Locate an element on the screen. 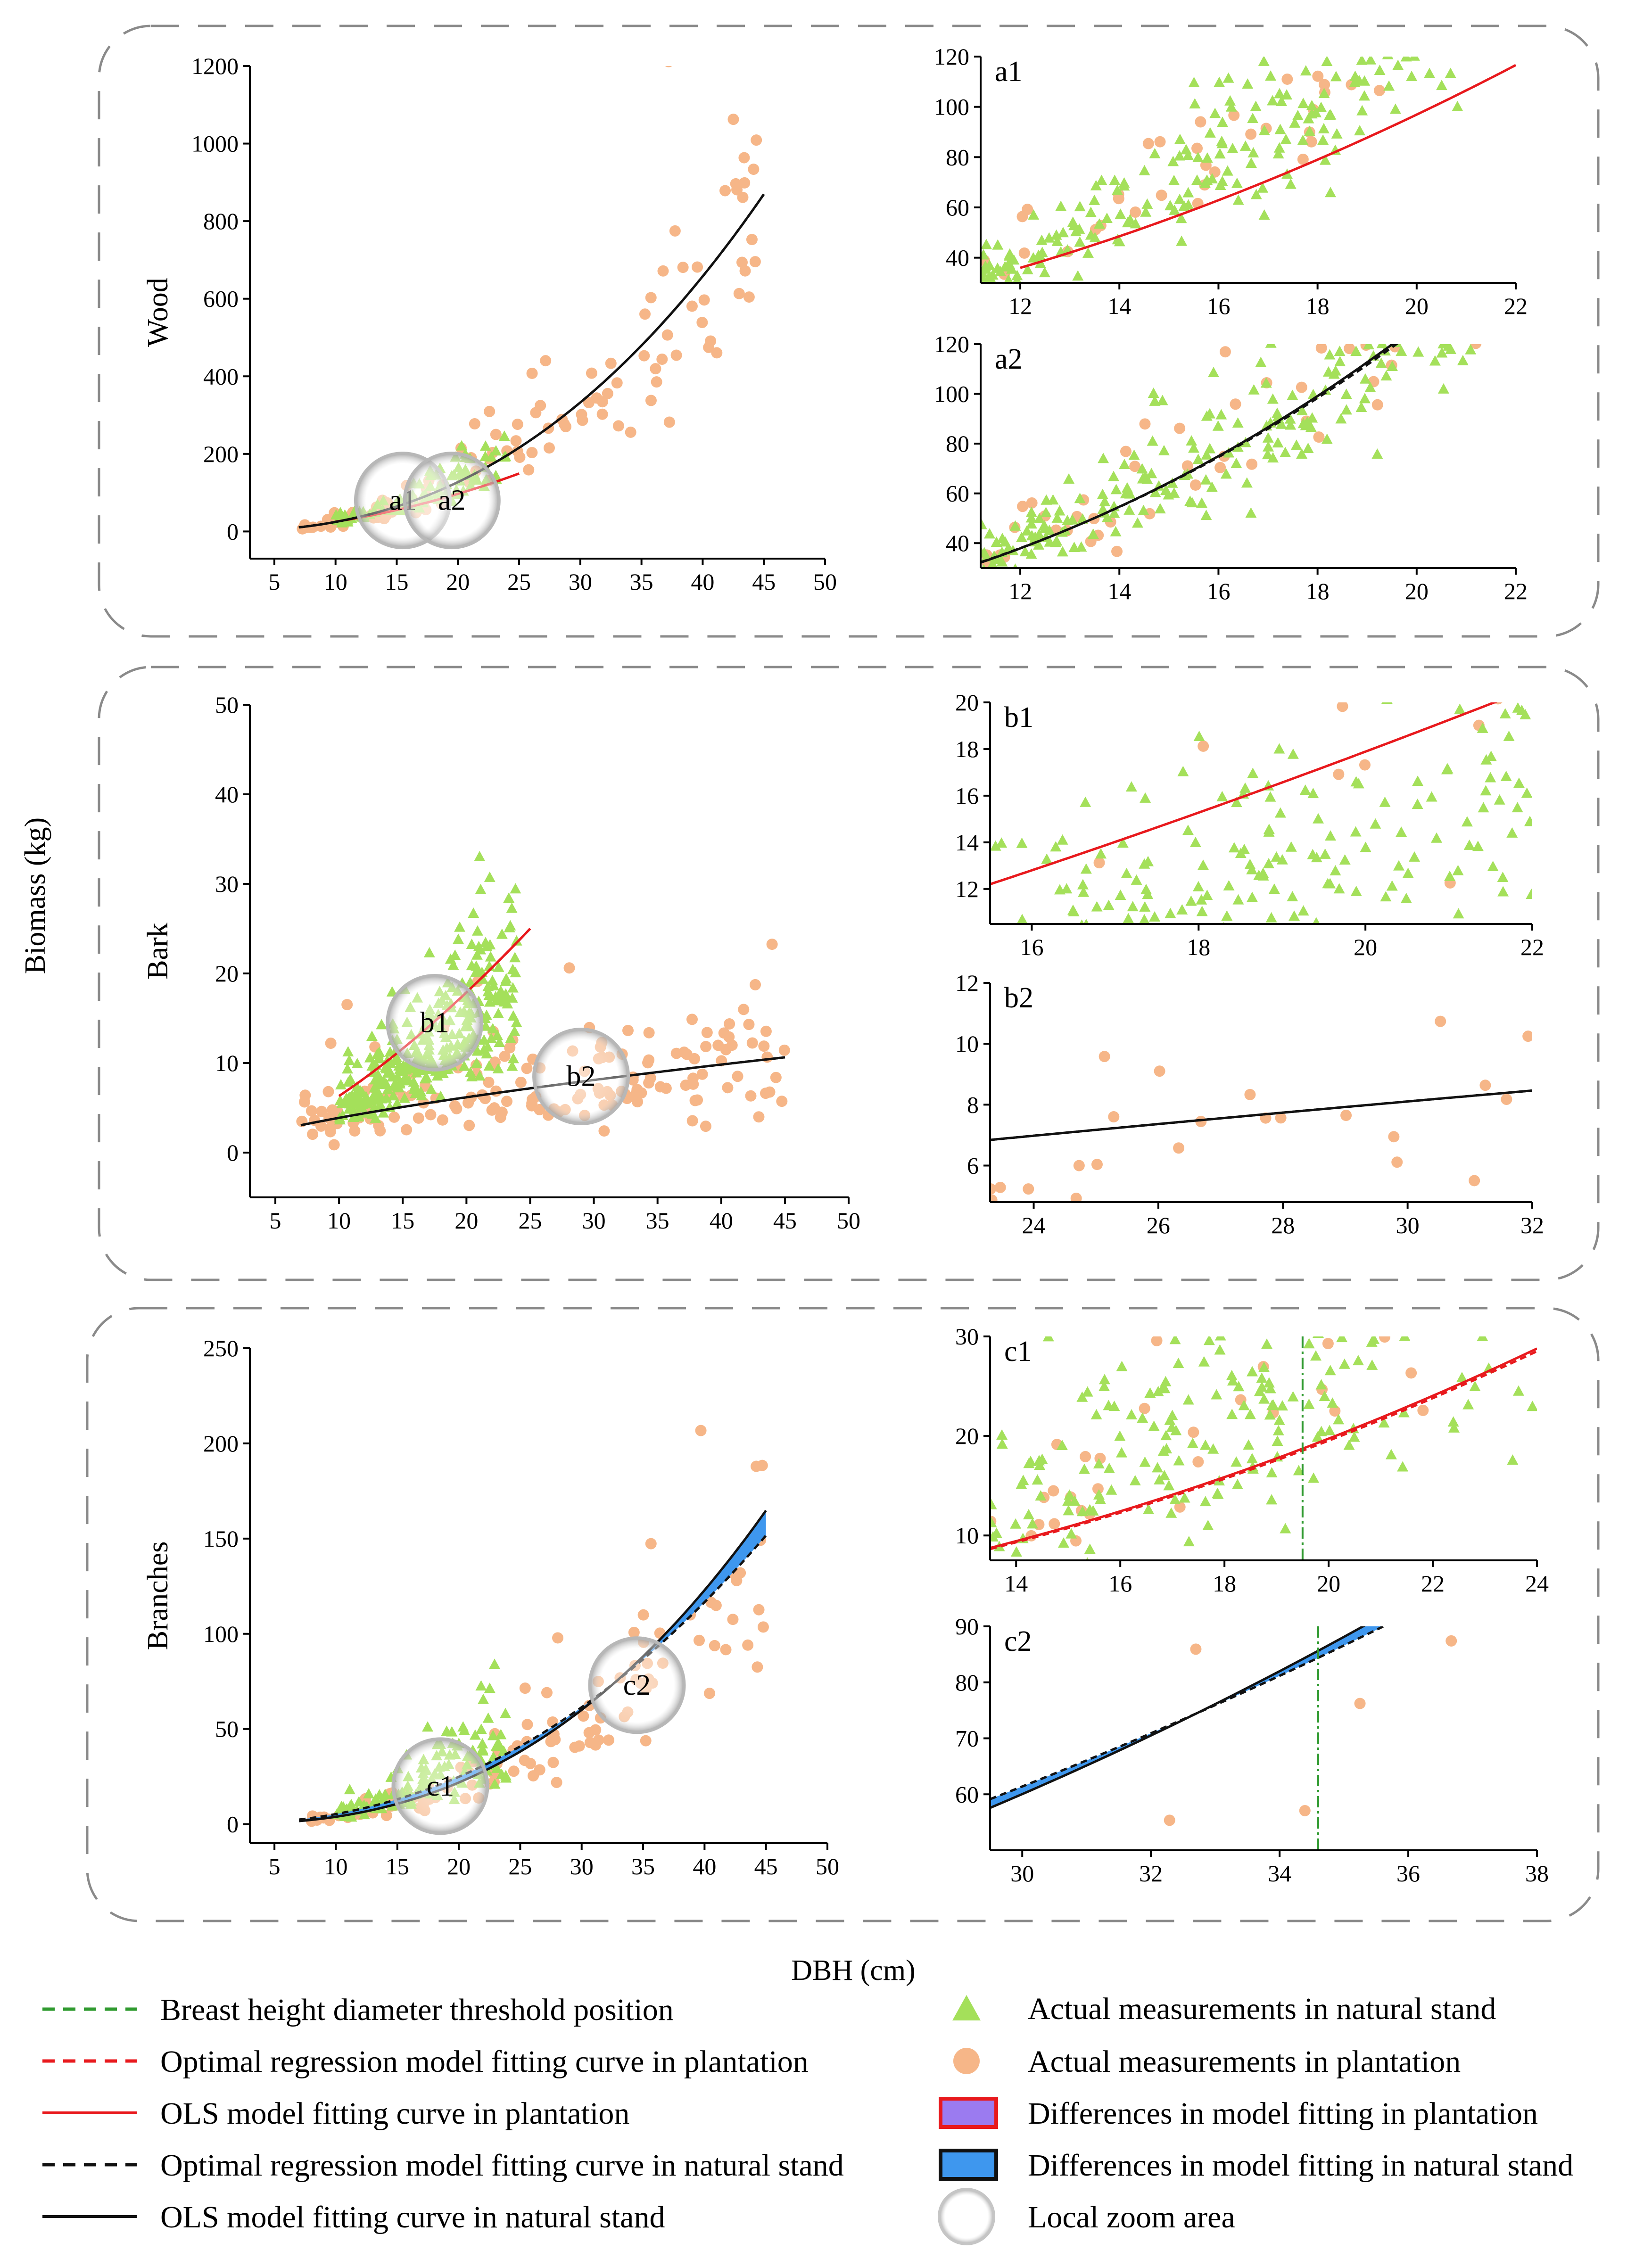  plot-area-c1 is located at coordinates (1263, 1374).